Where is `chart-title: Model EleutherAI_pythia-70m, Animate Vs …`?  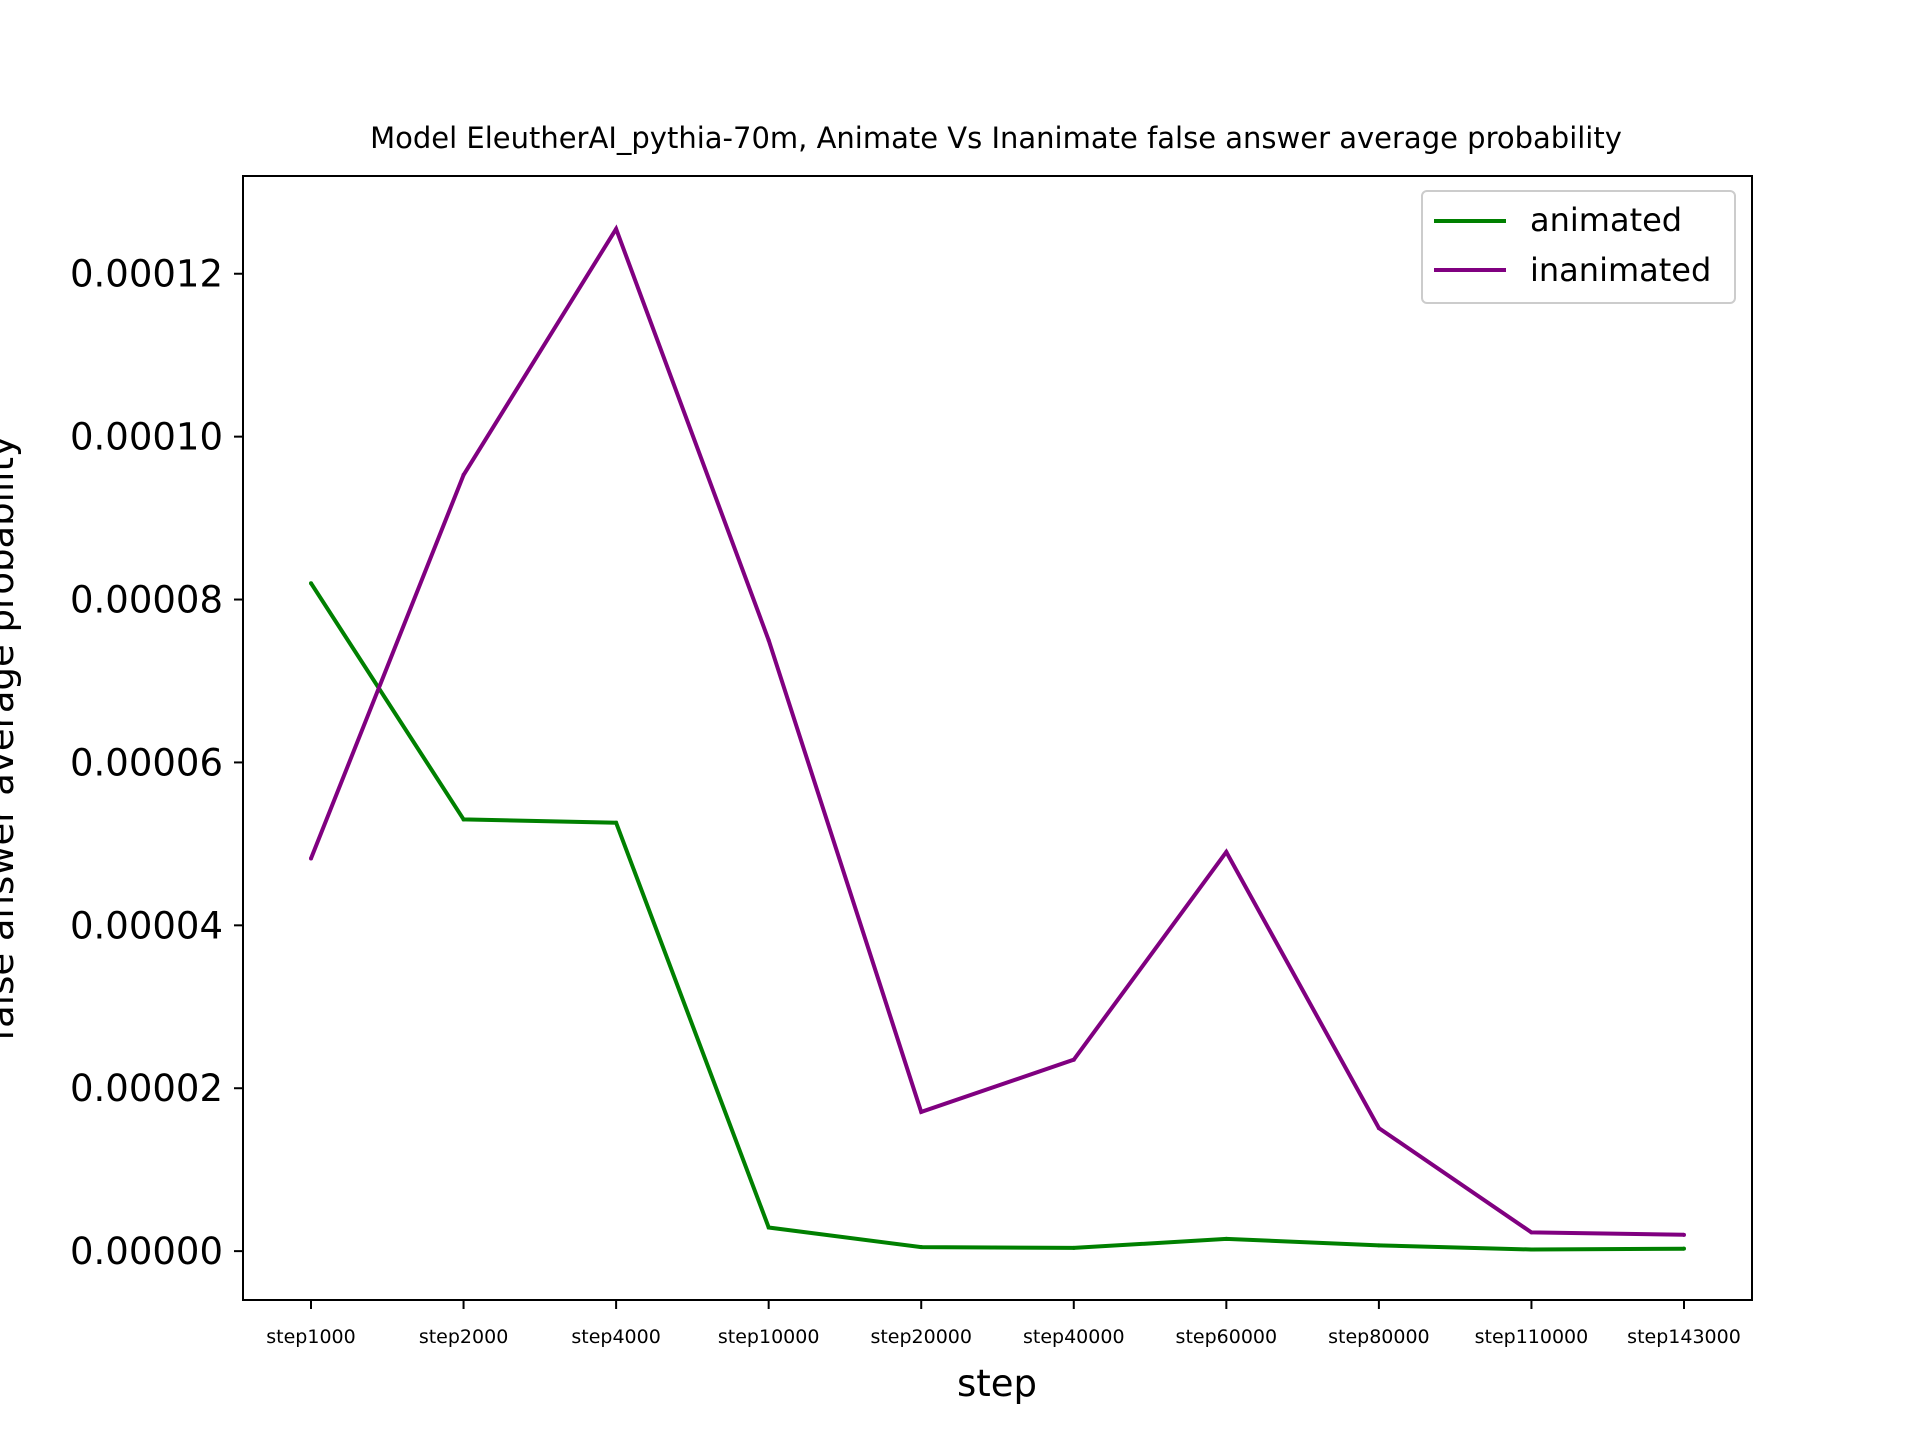 chart-title: Model EleutherAI_pythia-70m, Animate Vs … is located at coordinates (996, 138).